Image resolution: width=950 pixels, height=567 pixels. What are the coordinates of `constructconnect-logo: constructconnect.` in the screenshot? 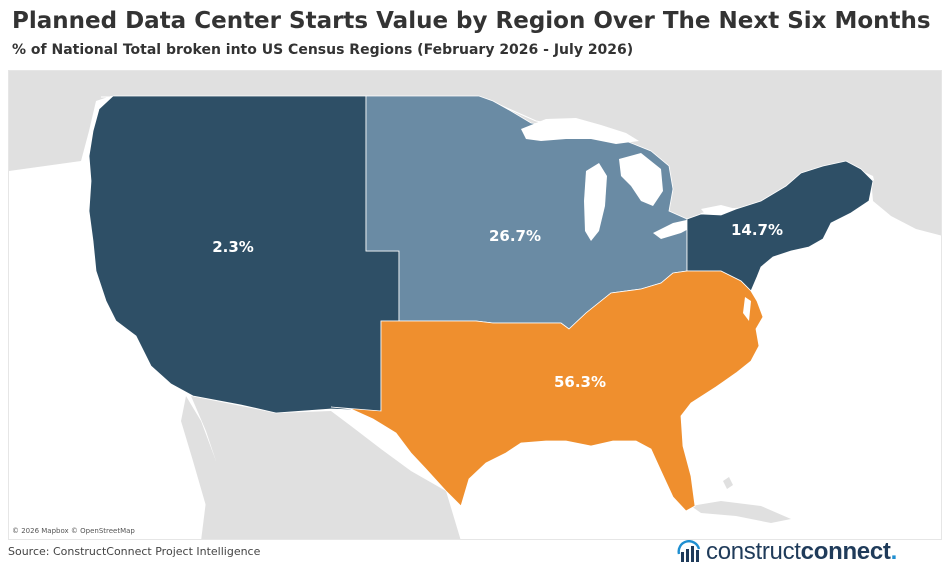 It's located at (786, 552).